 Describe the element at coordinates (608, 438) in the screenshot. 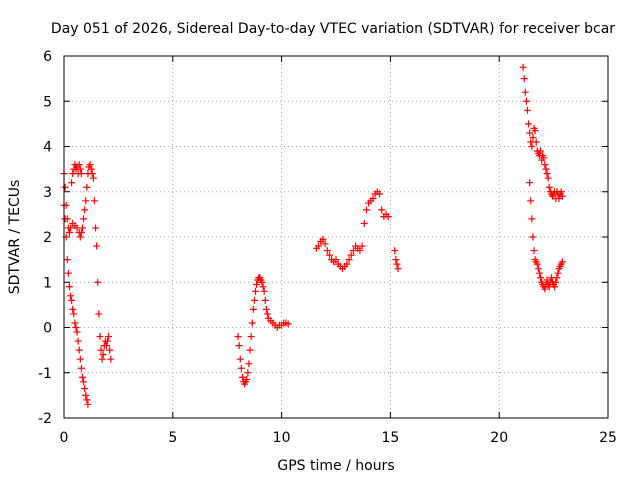

I see `x-tick-label: 25` at that location.